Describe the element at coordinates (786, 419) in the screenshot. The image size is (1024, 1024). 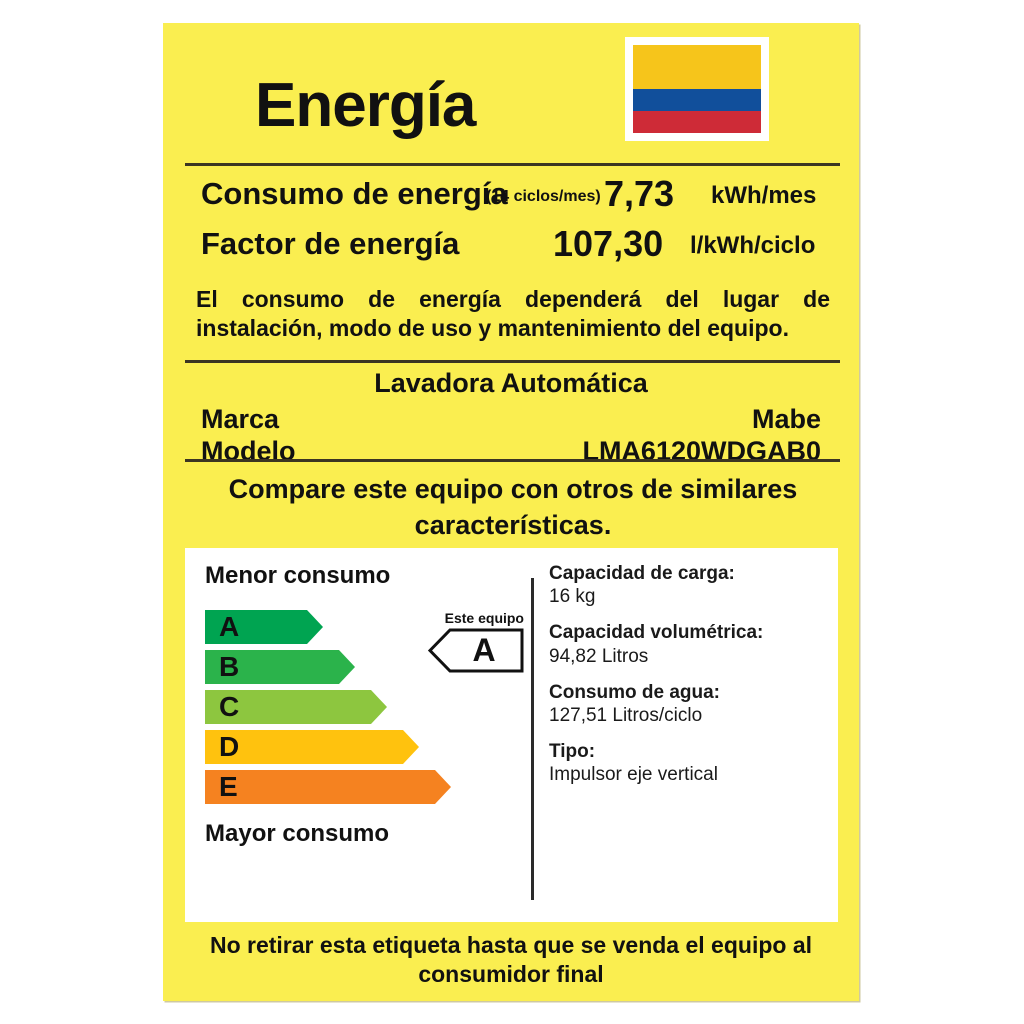
I see `brand-value: Mabe` at that location.